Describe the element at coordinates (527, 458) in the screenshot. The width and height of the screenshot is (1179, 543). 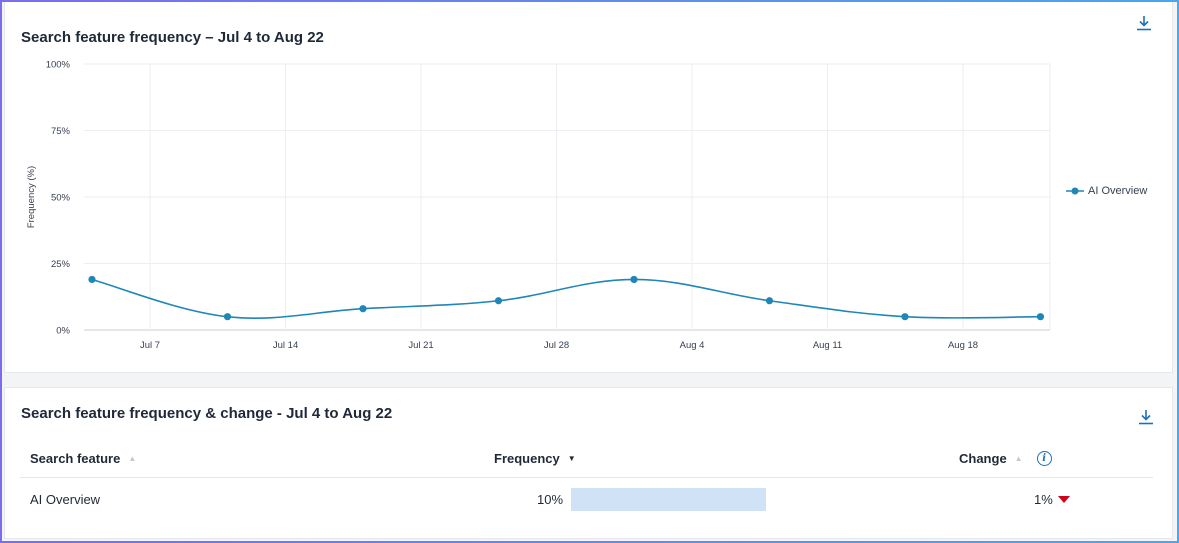
I see `column-header-label: Frequency` at that location.